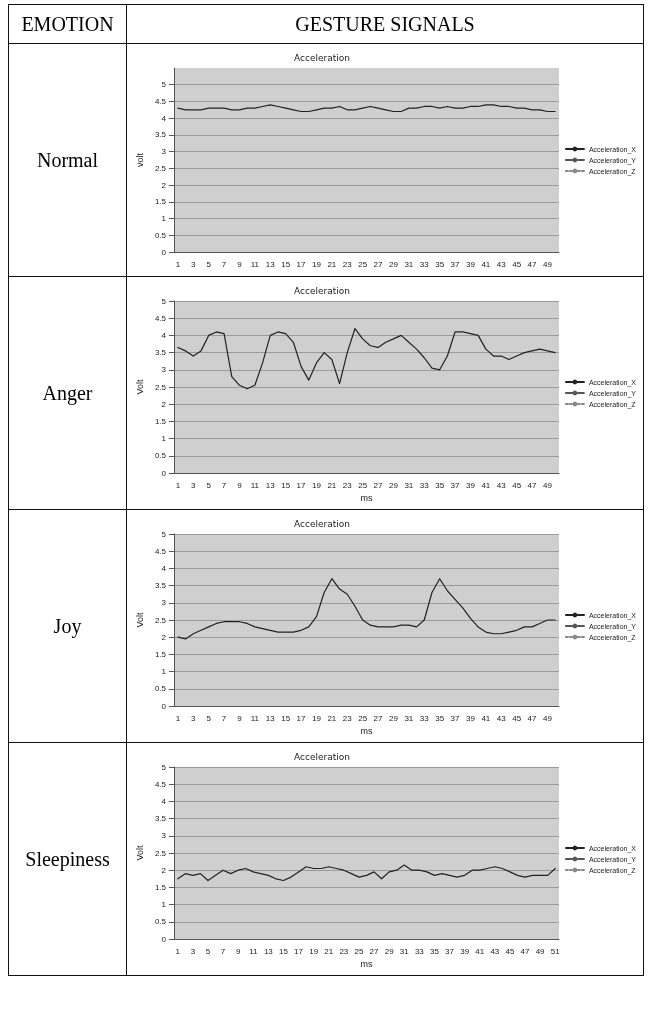  Describe the element at coordinates (67, 393) in the screenshot. I see `text: Anger` at that location.